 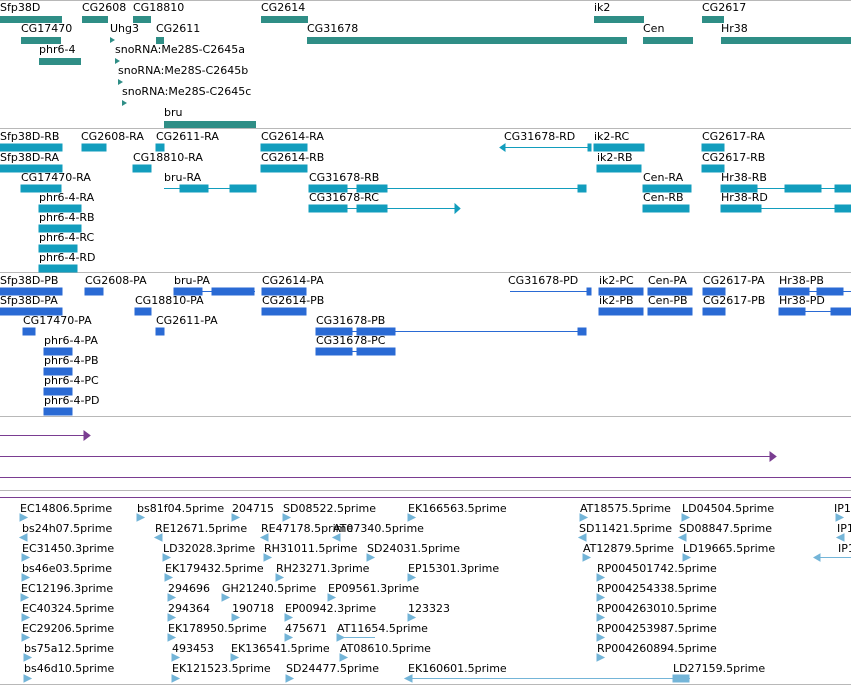 I want to click on est-label: EP15301.3prime, so click(x=454, y=568).